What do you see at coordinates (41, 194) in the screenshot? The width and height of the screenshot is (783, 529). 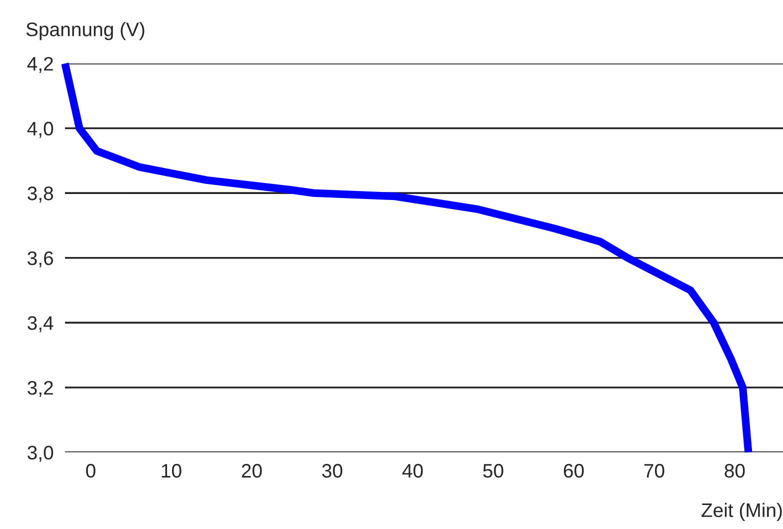 I see `y-tick-label: 3,8` at bounding box center [41, 194].